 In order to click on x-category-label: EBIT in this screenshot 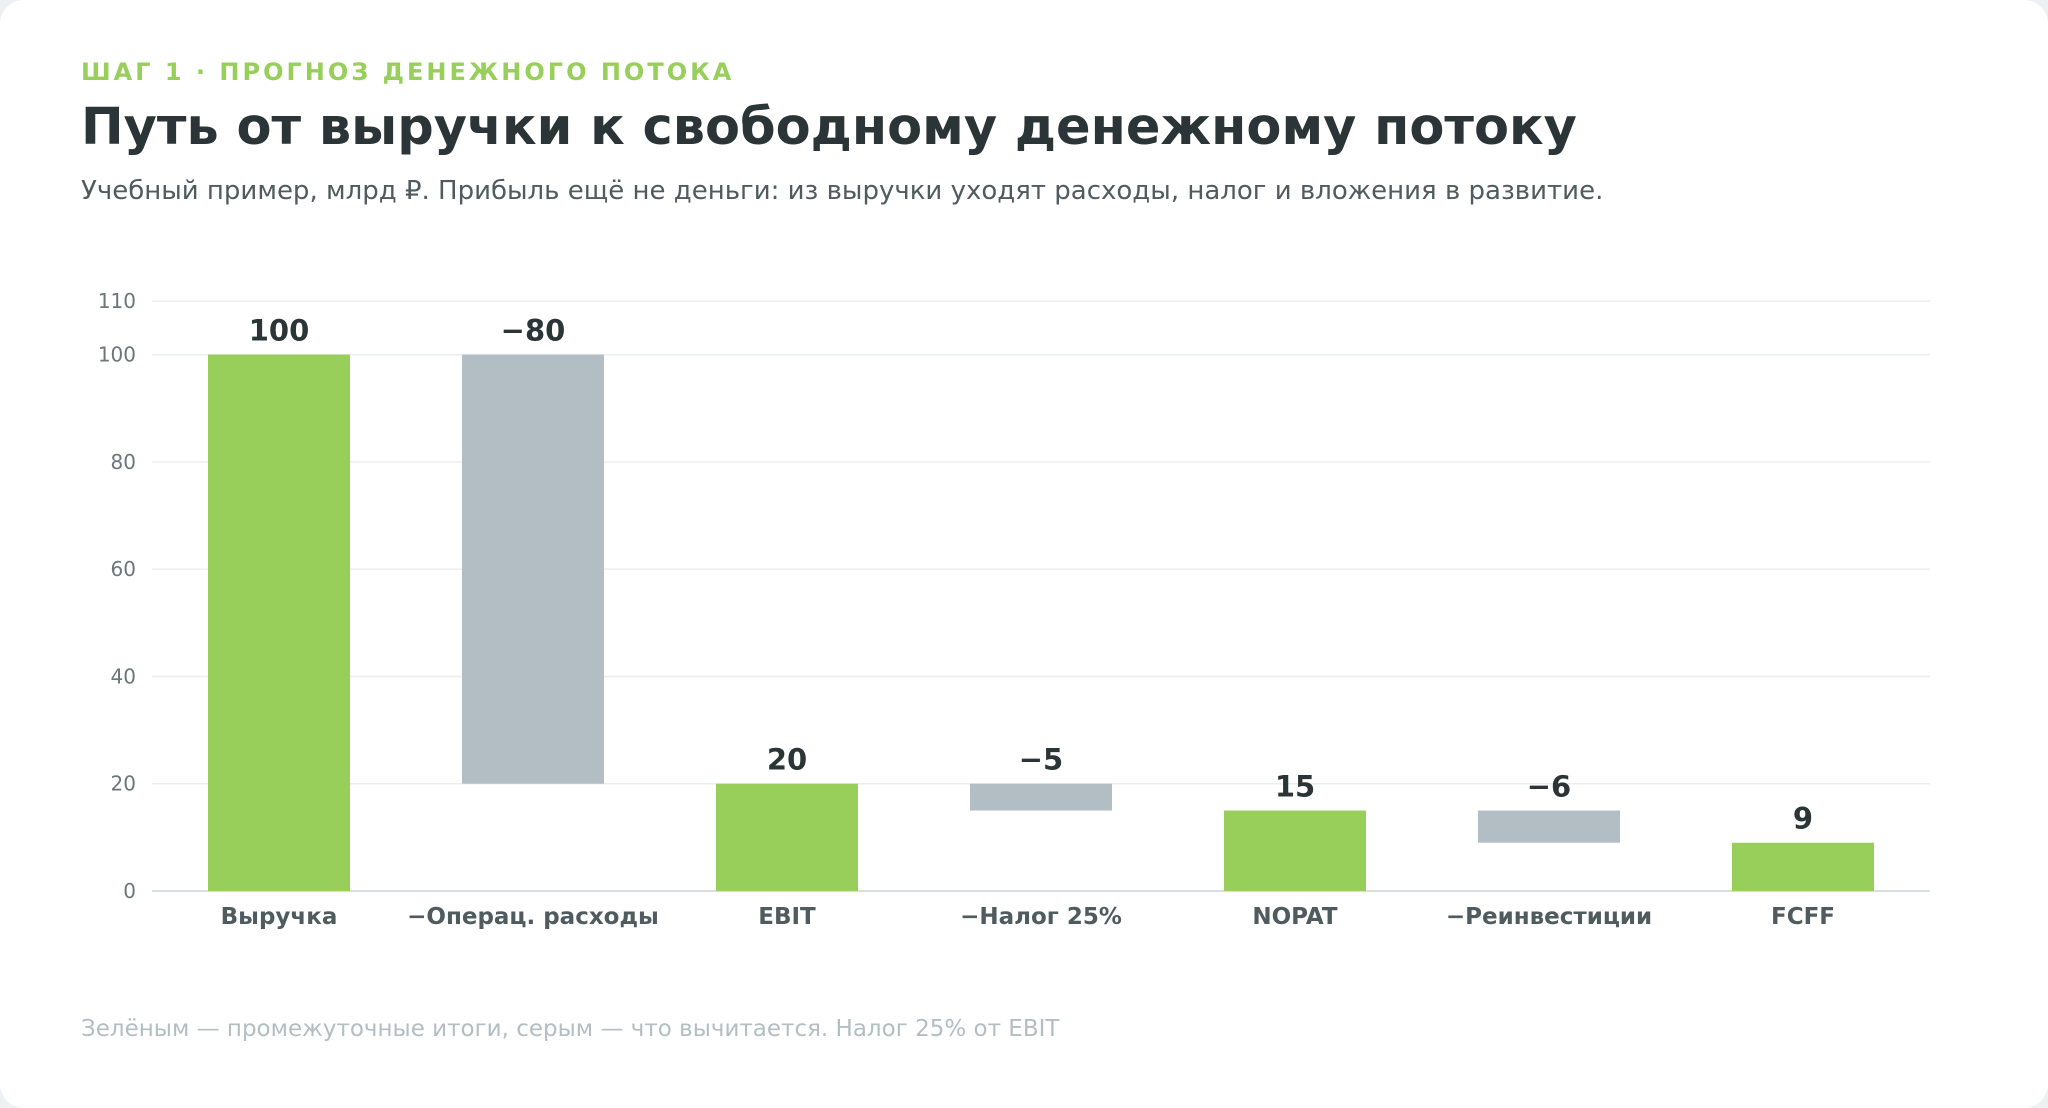, I will do `click(787, 917)`.